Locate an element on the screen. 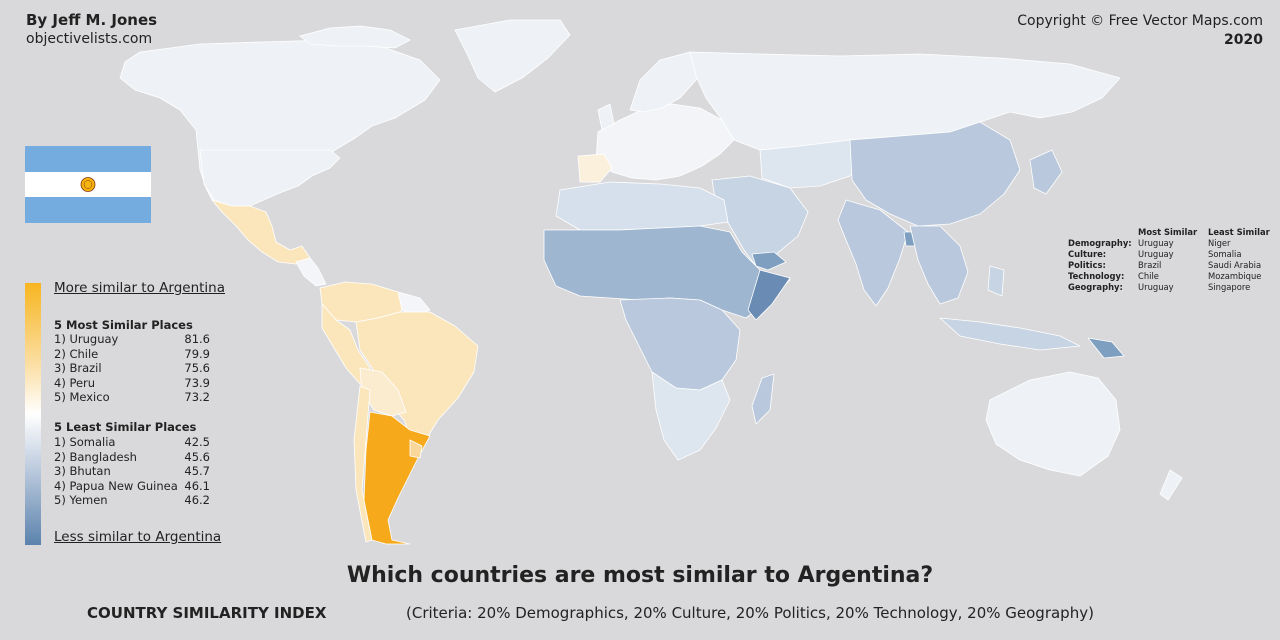  australia is located at coordinates (1053, 424).